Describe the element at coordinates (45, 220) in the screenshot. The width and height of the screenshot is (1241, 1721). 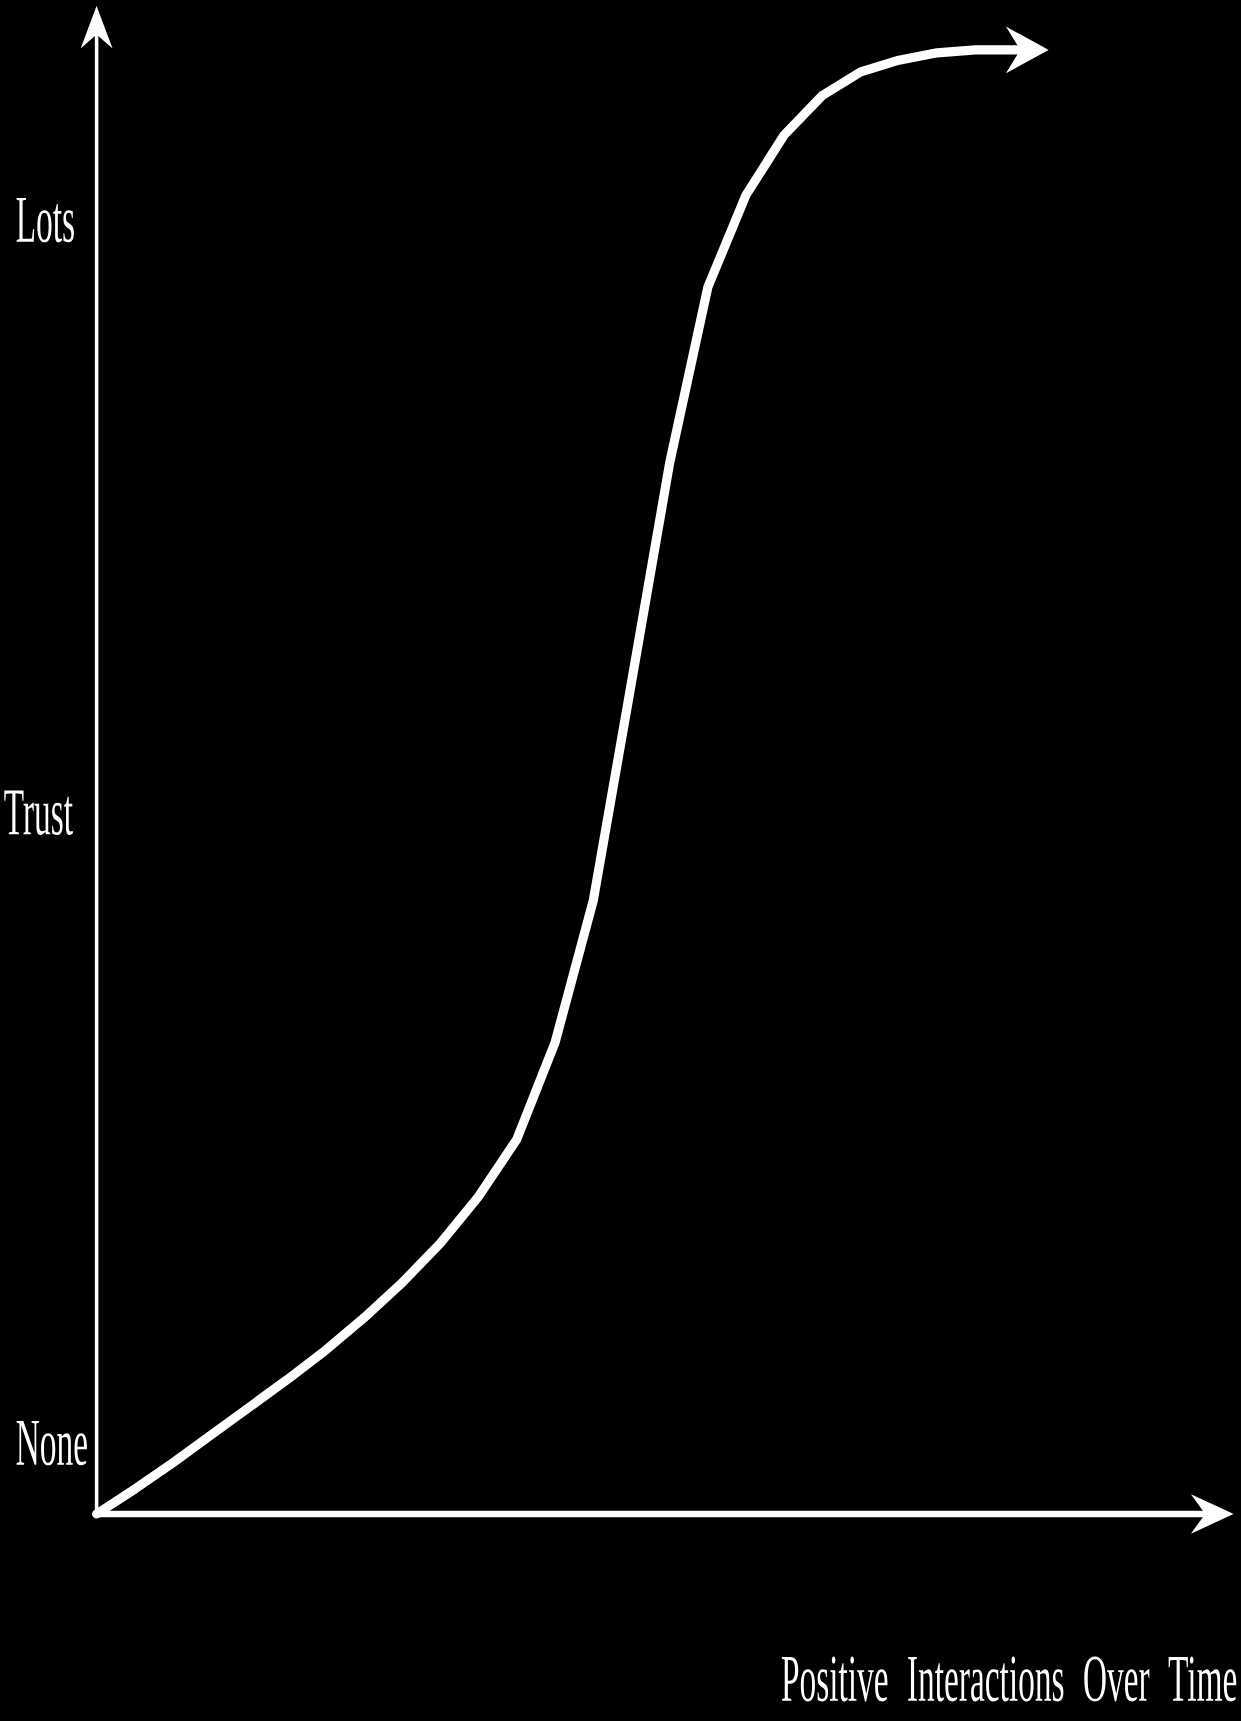
I see `text: Lots` at that location.